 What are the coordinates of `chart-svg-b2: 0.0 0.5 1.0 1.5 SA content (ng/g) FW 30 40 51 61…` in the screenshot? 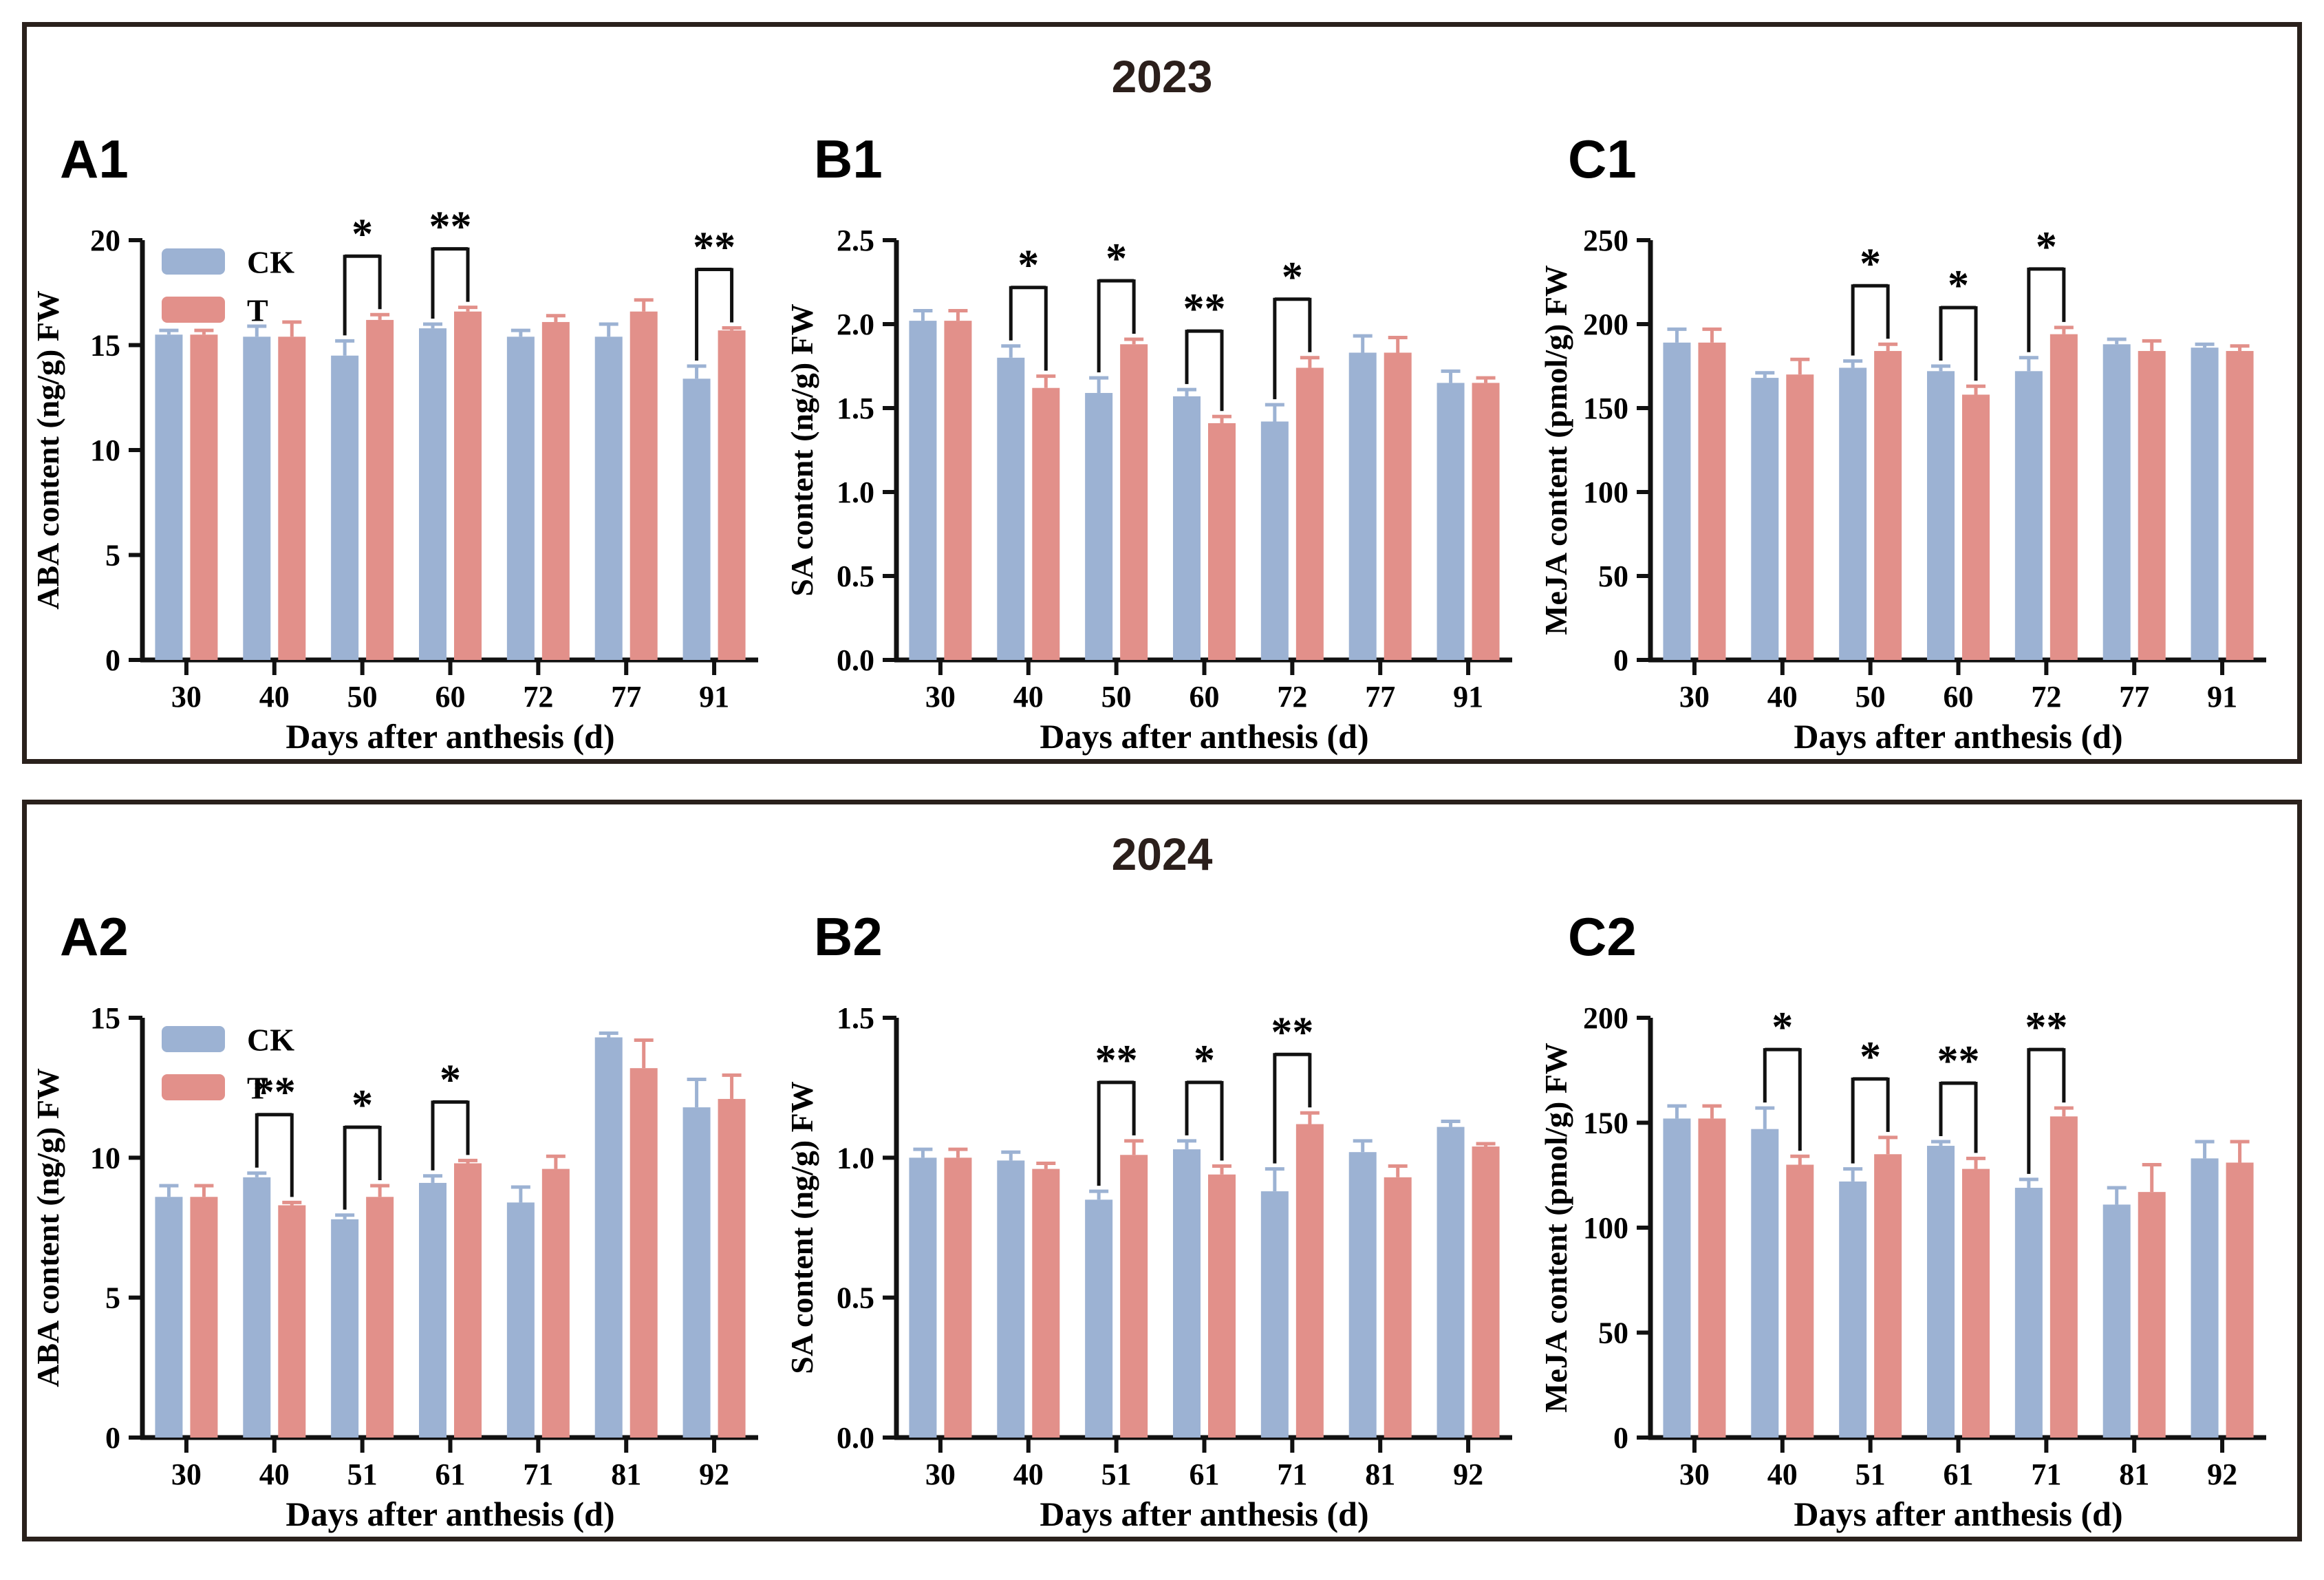 It's located at (1148, 1267).